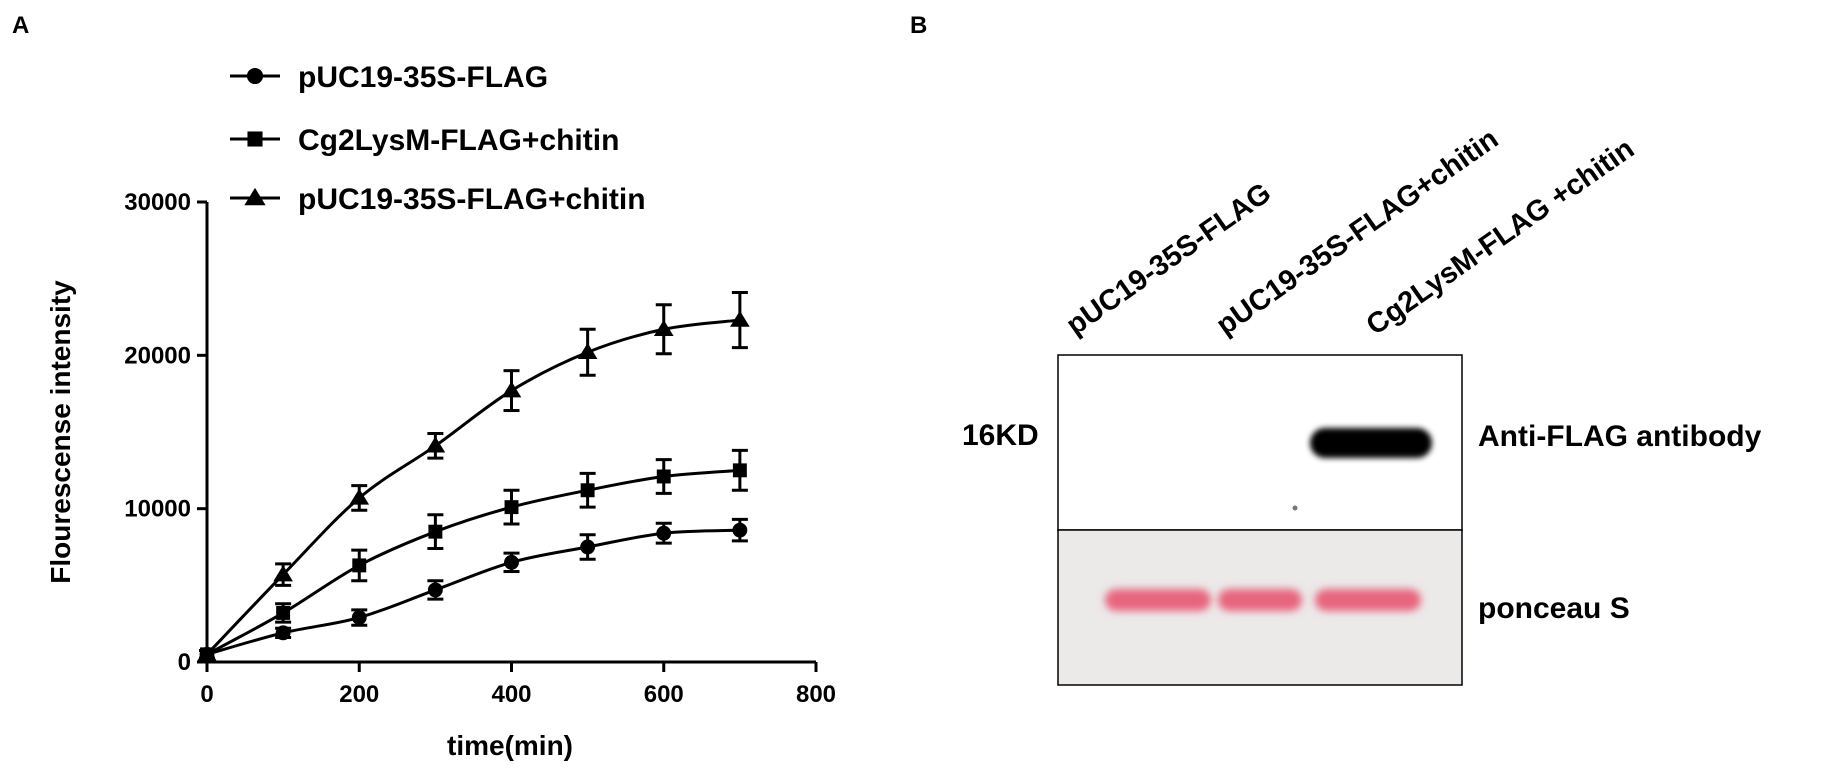  What do you see at coordinates (184, 662) in the screenshot?
I see `y-tick-label: 0` at bounding box center [184, 662].